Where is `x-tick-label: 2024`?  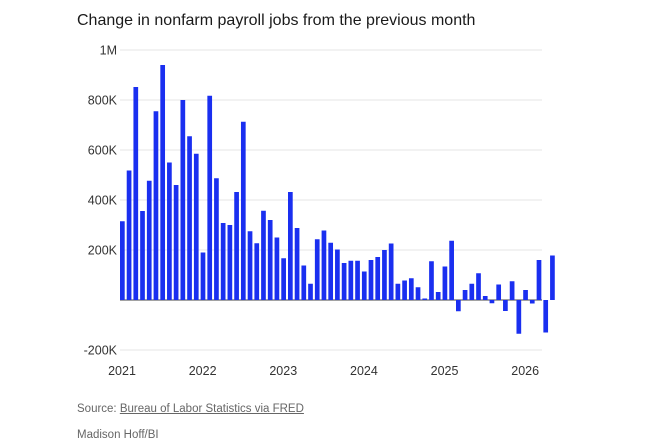
x-tick-label: 2024 is located at coordinates (364, 371).